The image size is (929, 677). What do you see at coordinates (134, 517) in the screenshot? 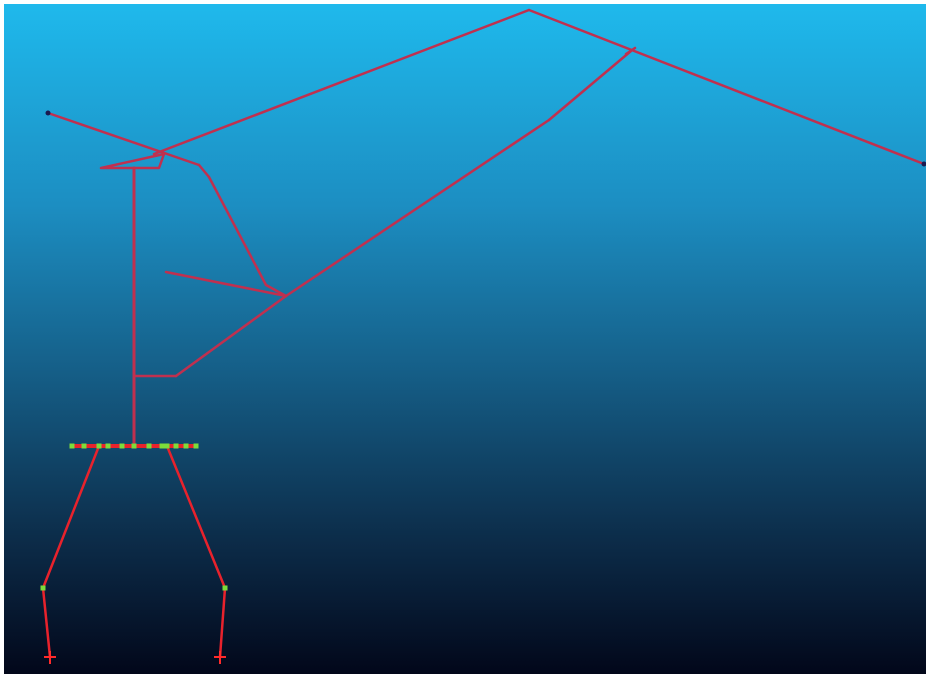
I see `nodes` at bounding box center [134, 517].